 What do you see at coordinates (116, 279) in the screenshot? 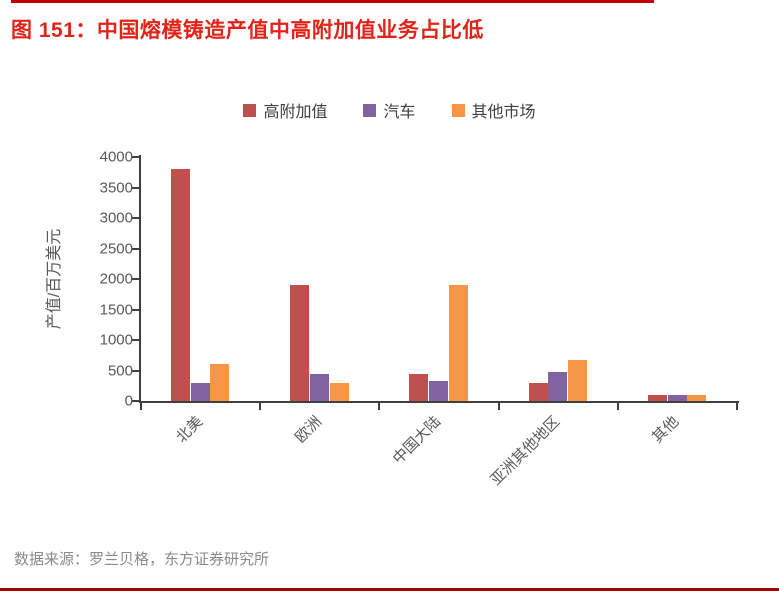
I see `y-tick-label: 2000` at bounding box center [116, 279].